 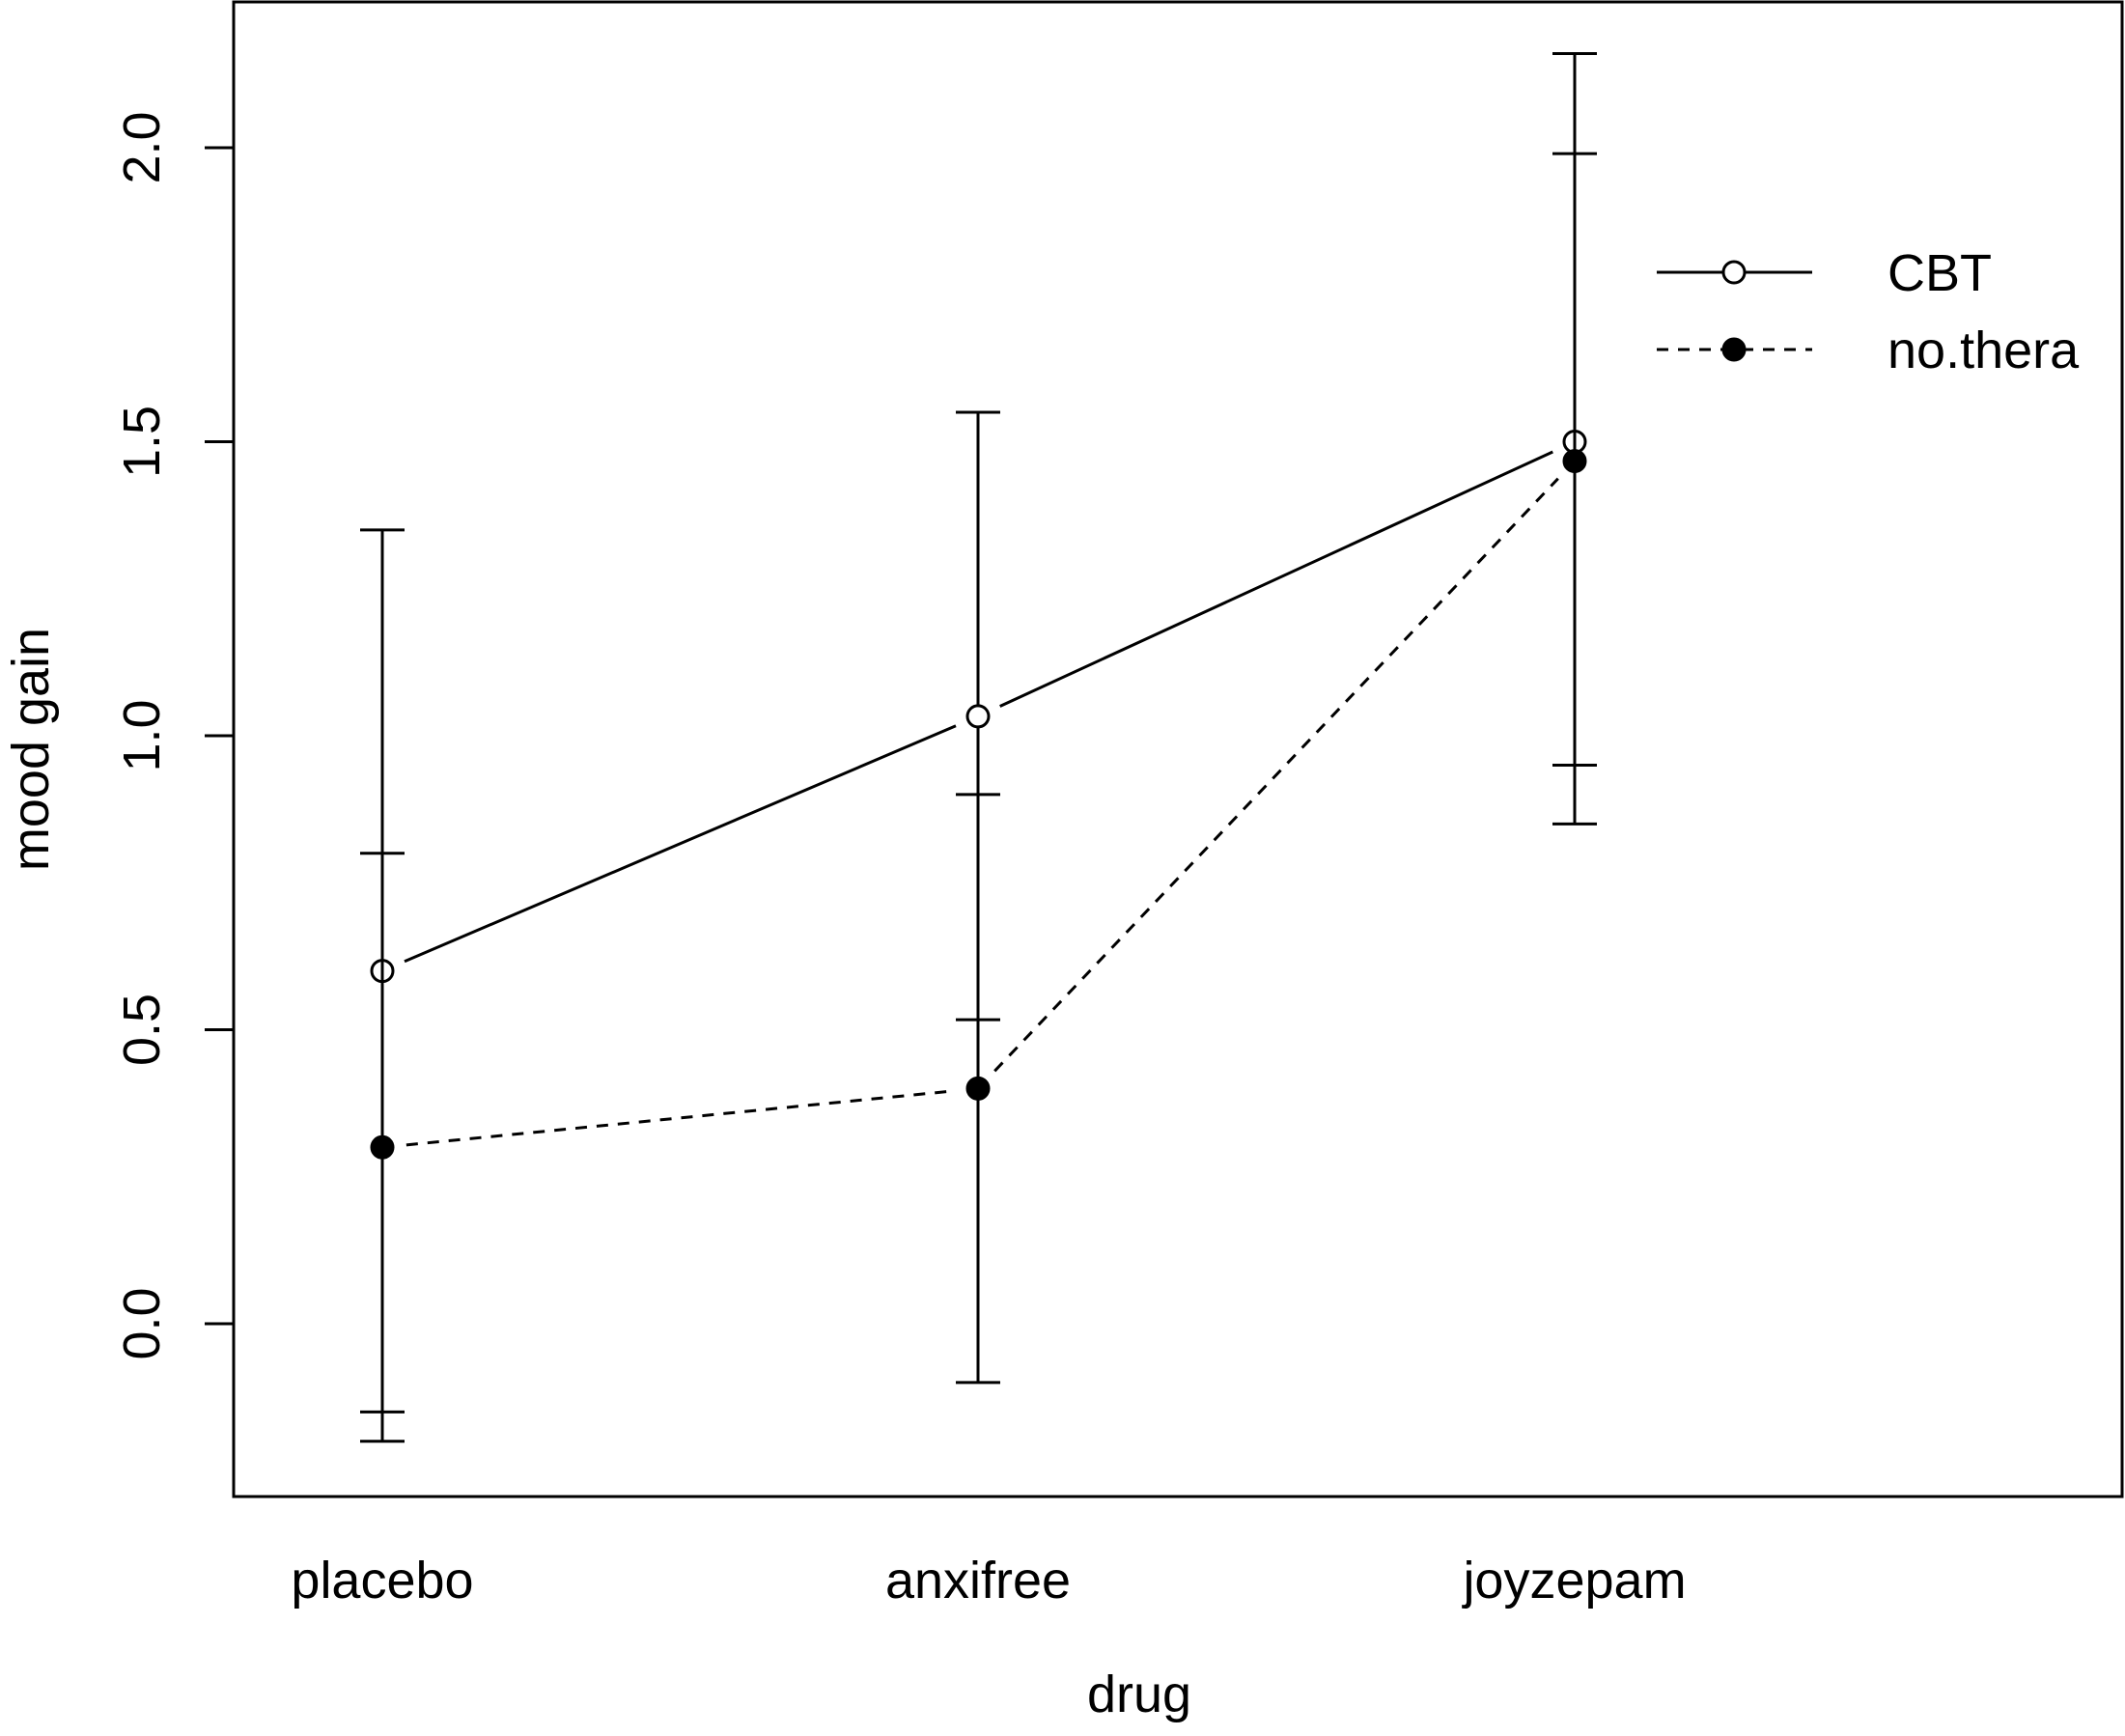 What do you see at coordinates (31, 750) in the screenshot?
I see `y-axis-label: mood gain` at bounding box center [31, 750].